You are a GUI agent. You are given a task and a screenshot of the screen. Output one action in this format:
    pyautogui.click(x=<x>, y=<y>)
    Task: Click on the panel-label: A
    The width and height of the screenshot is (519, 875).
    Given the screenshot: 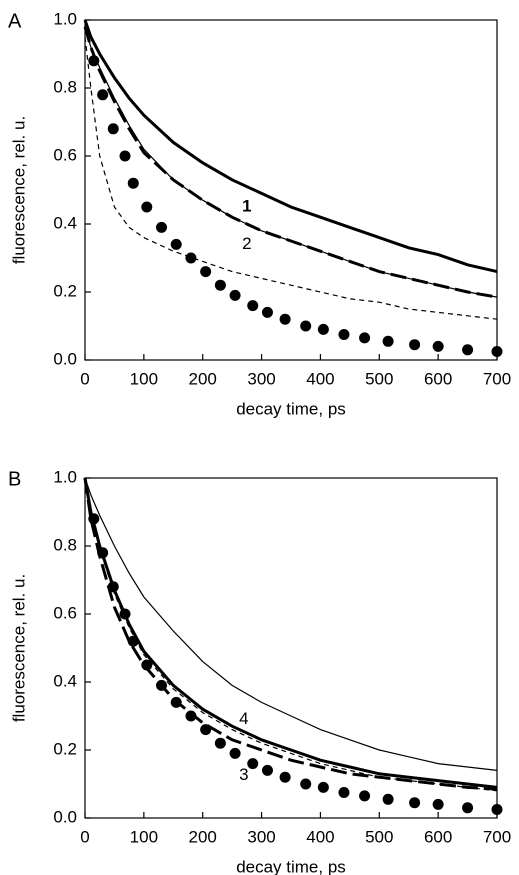 What is the action you would take?
    pyautogui.click(x=15, y=21)
    